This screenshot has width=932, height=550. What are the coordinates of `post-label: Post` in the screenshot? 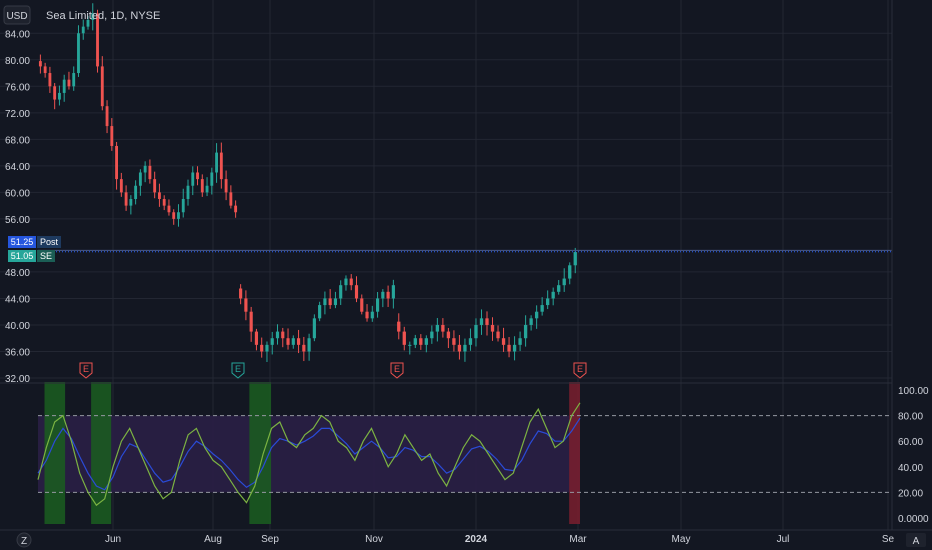 It's located at (49, 242).